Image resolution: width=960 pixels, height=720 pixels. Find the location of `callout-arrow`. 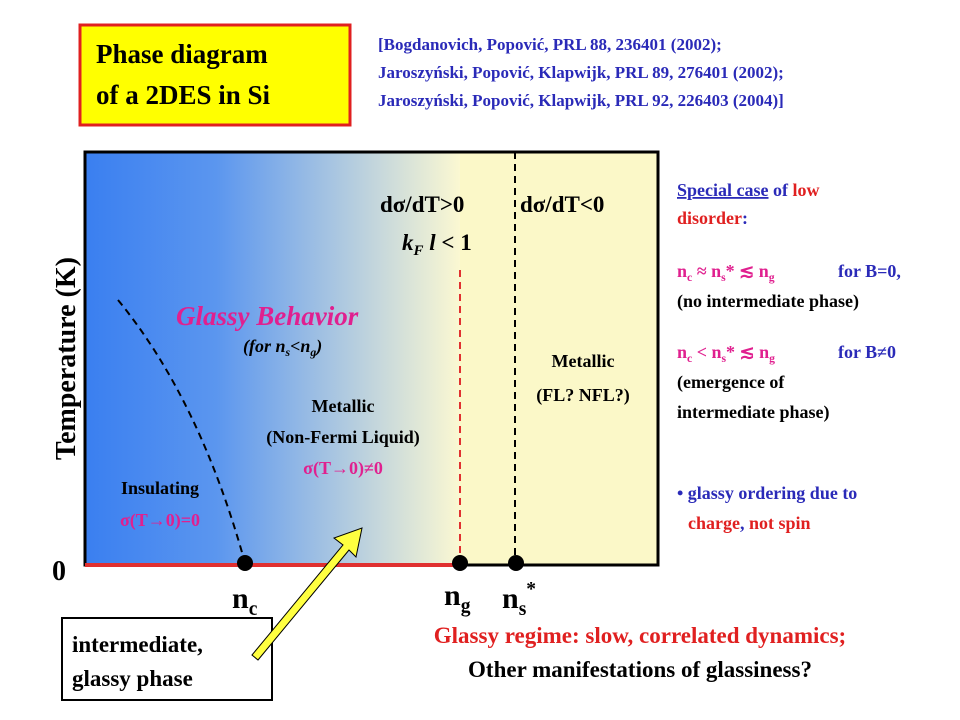

callout-arrow is located at coordinates (307, 594).